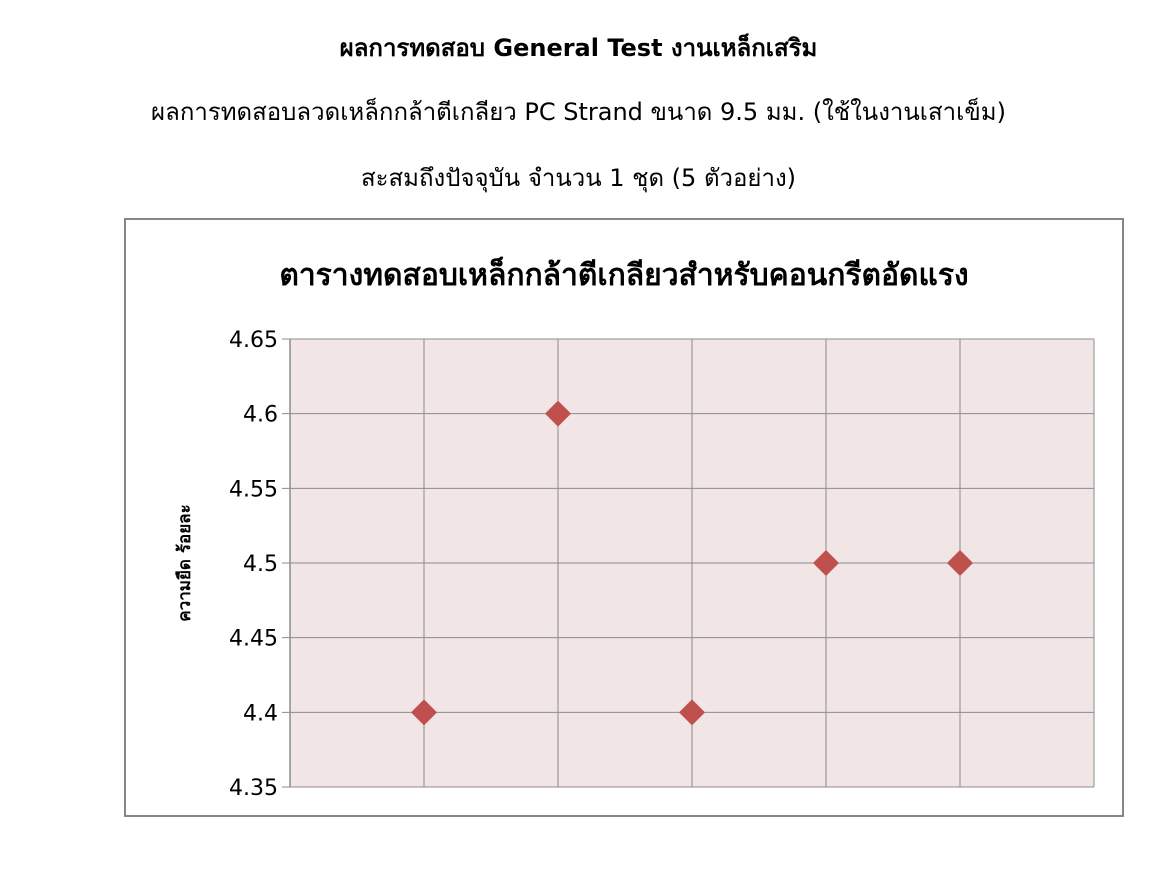 This screenshot has width=1157, height=886. Describe the element at coordinates (253, 639) in the screenshot. I see `y-tick-label: 4.45` at that location.